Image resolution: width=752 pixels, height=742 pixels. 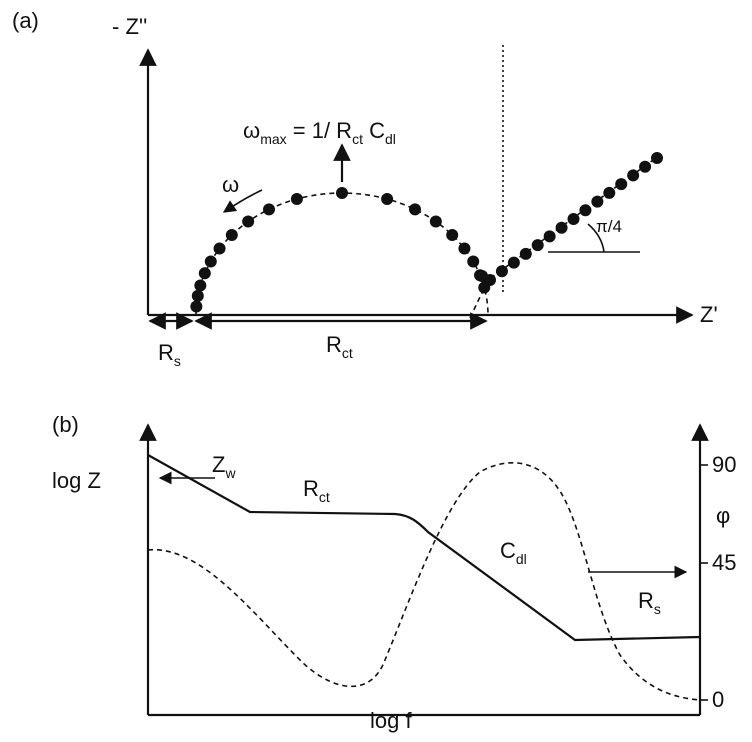 I want to click on angle-arc, so click(x=596, y=238).